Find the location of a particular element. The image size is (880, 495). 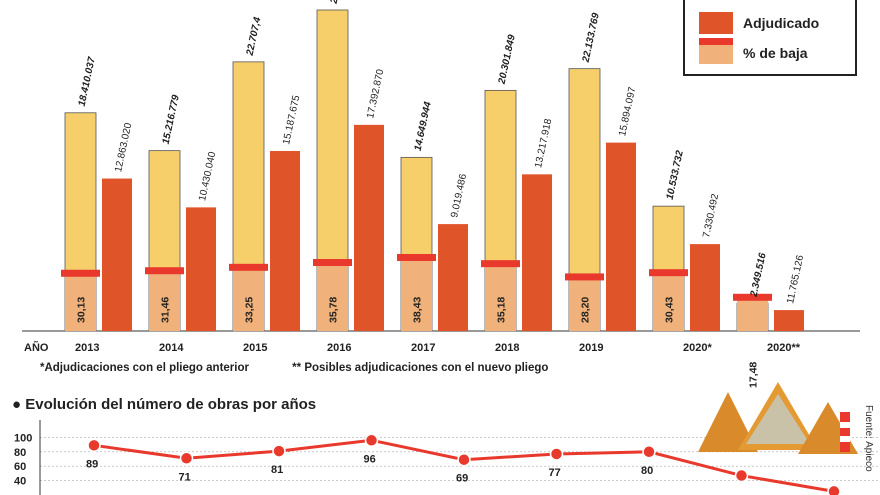

baja-marker-2020* is located at coordinates (668, 273).